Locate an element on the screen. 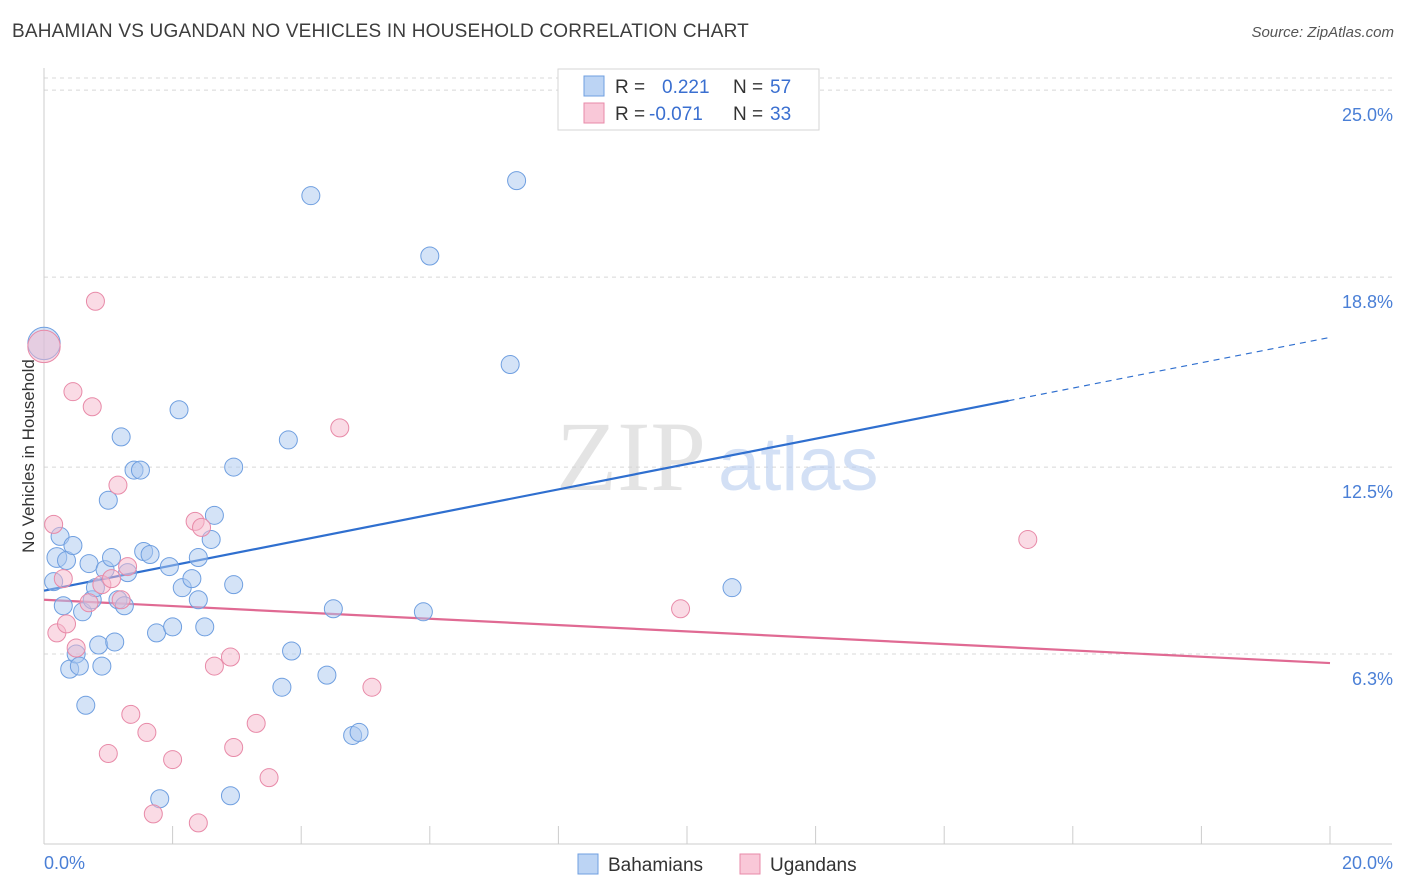 The height and width of the screenshot is (892, 1406). watermark-zip: ZIP is located at coordinates (631, 456).